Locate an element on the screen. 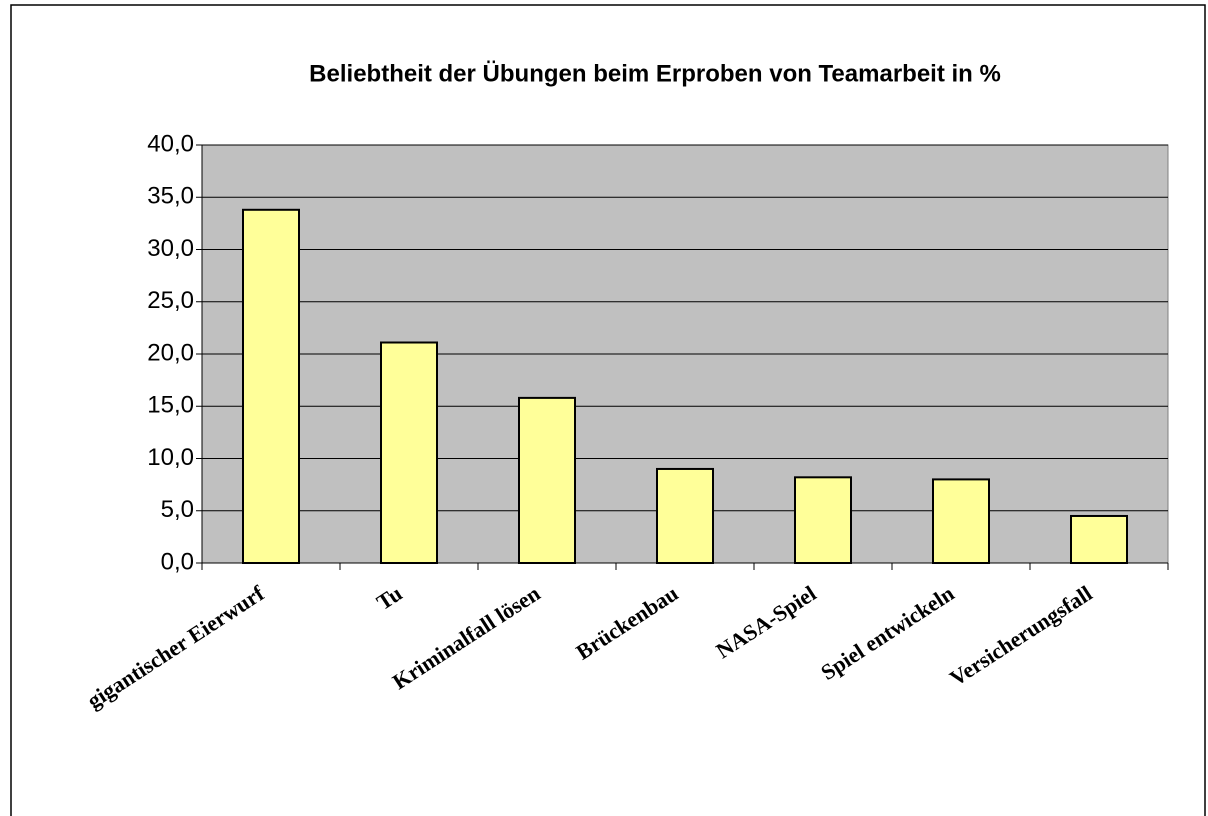  y-tick-label: 0,0 is located at coordinates (177, 561).